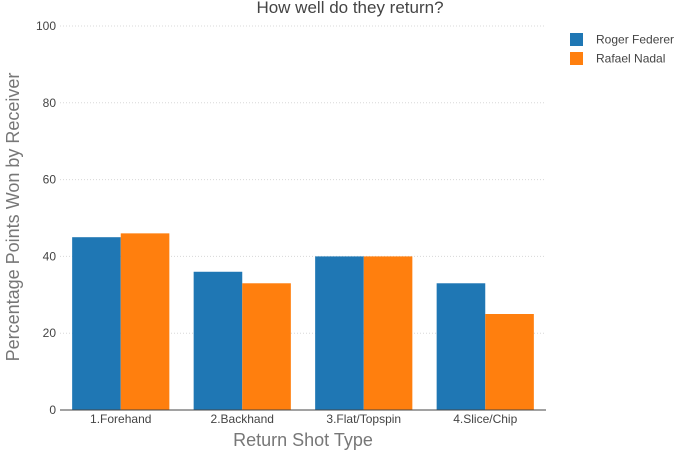 The image size is (700, 450). What do you see at coordinates (303, 440) in the screenshot?
I see `x-axis-title: Return Shot Type` at bounding box center [303, 440].